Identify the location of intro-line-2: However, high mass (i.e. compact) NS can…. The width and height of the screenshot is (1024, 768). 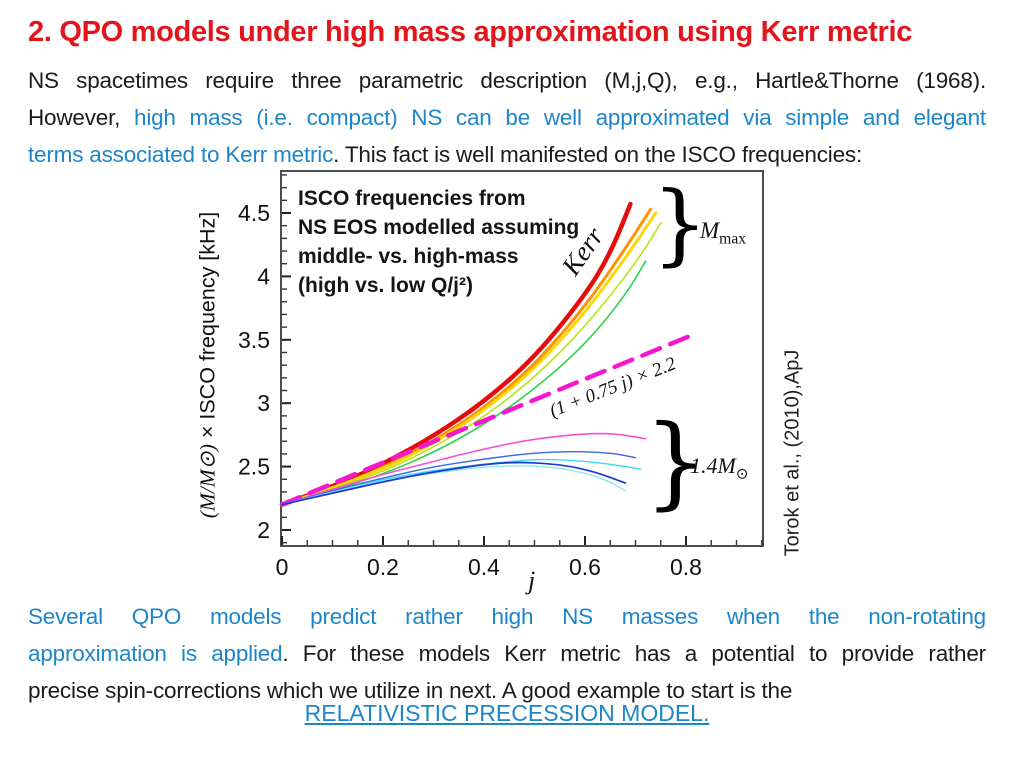
(507, 117).